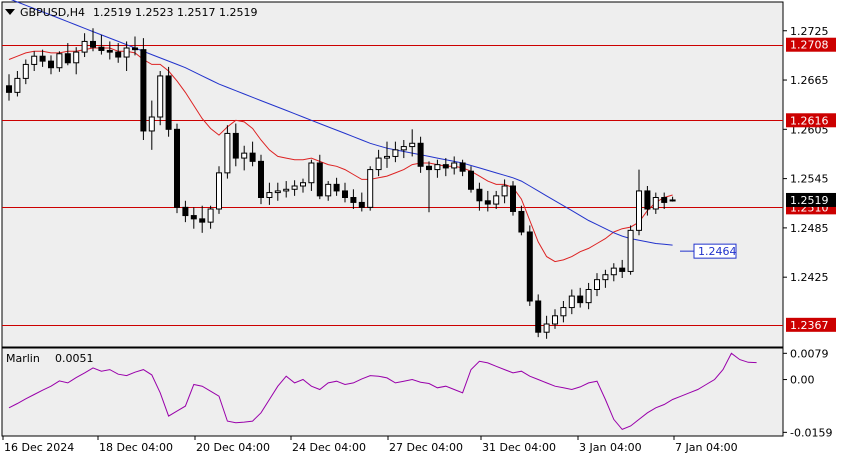 The image size is (842, 459). What do you see at coordinates (10, 12) in the screenshot?
I see `dropdown-arrow-icon` at bounding box center [10, 12].